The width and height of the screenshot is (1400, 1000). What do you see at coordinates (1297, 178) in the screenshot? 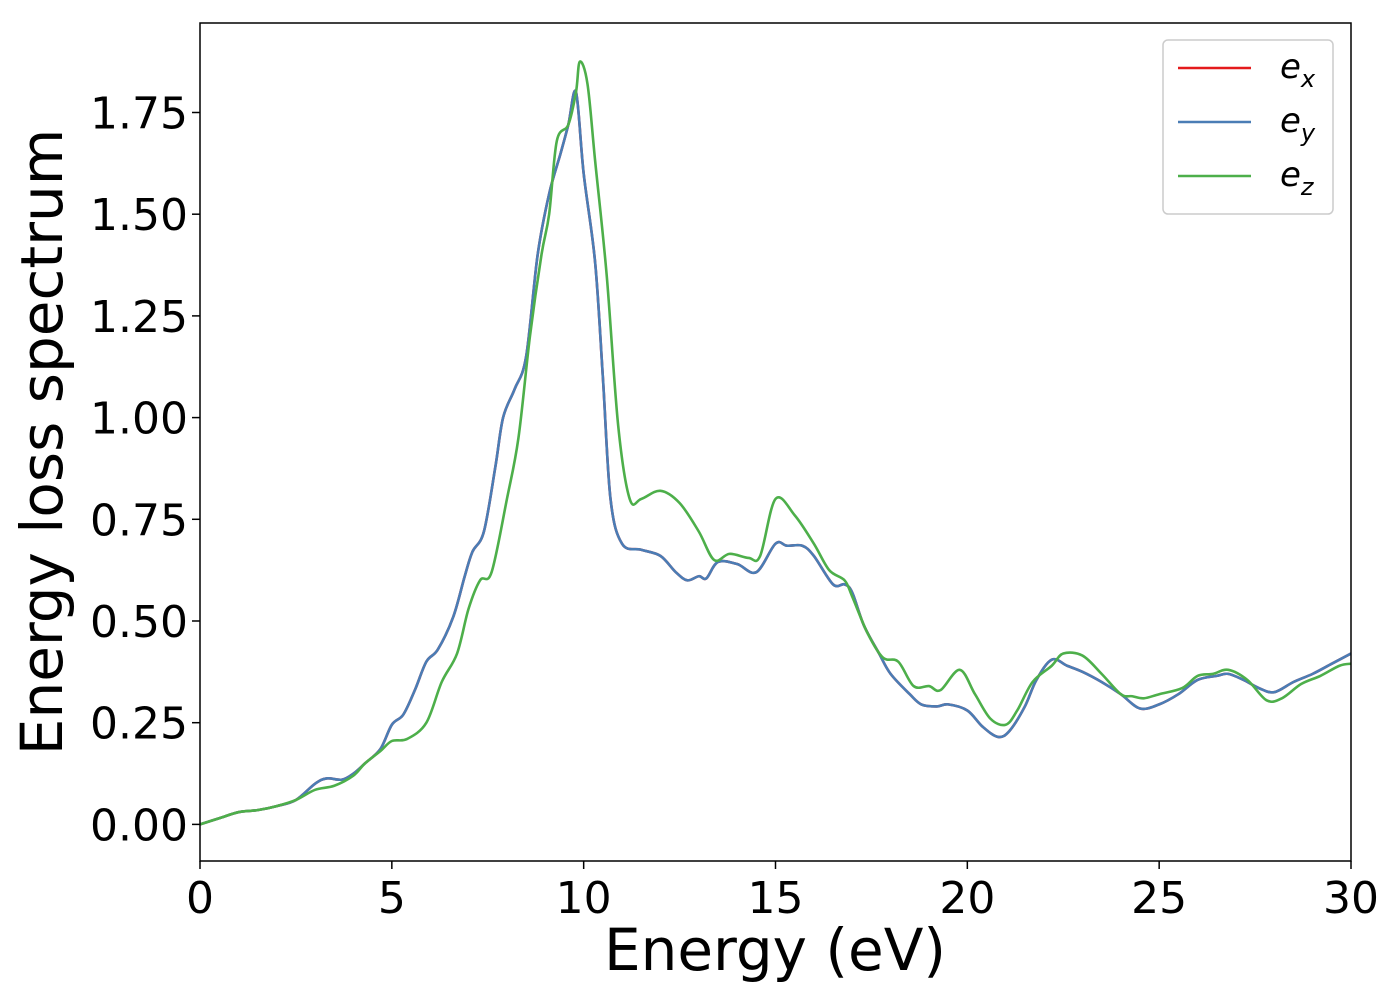
I see `legend-label-e-z: ez` at bounding box center [1297, 178].